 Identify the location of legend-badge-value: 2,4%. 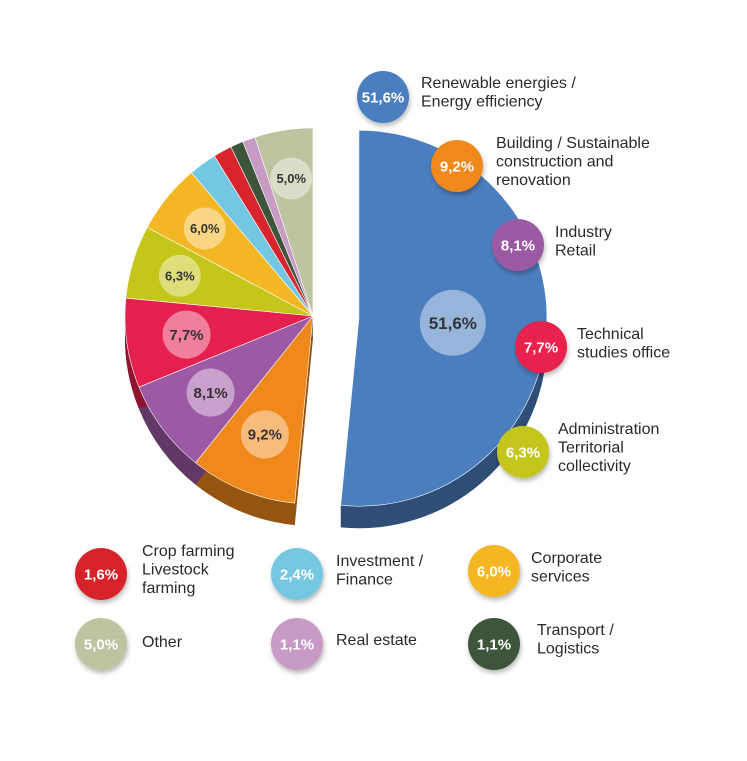
(297, 575).